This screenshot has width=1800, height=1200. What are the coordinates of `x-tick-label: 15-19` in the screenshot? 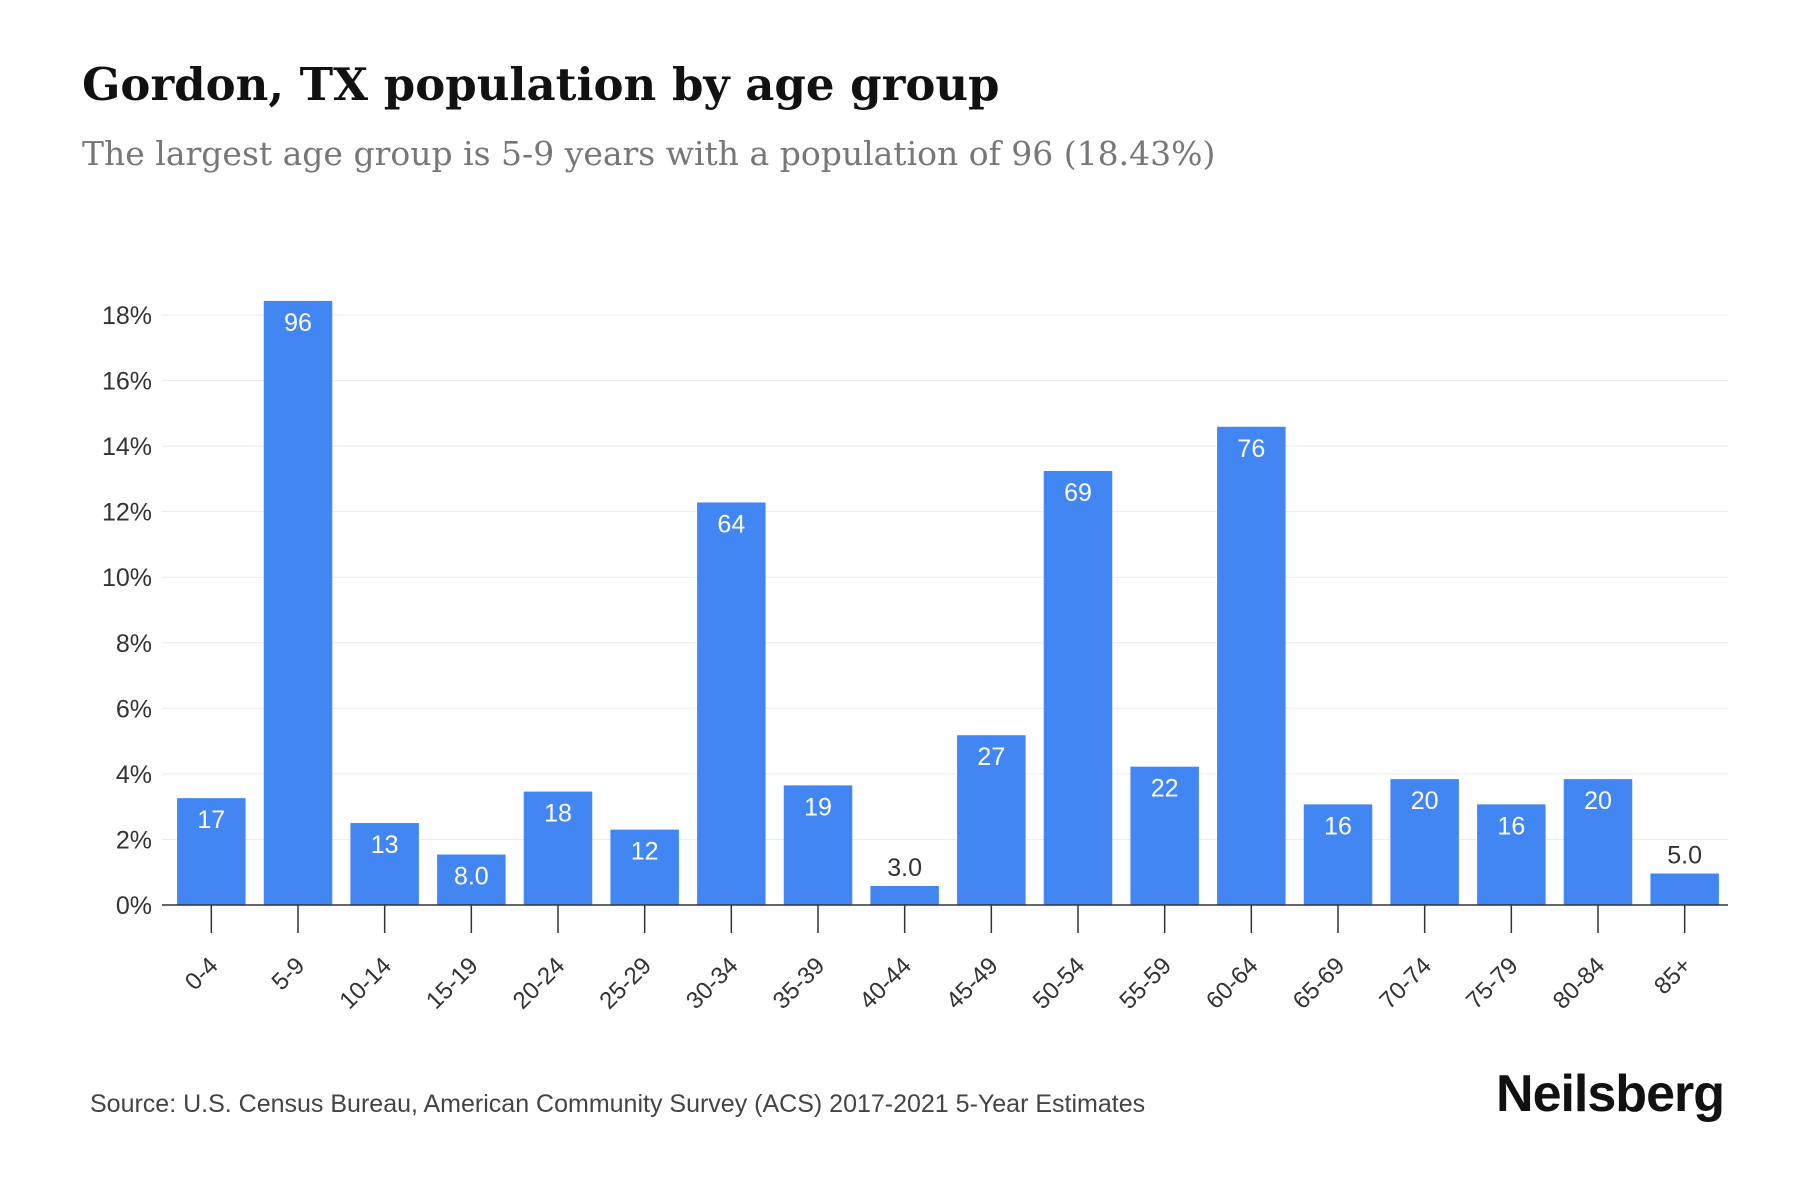 It's located at (452, 983).